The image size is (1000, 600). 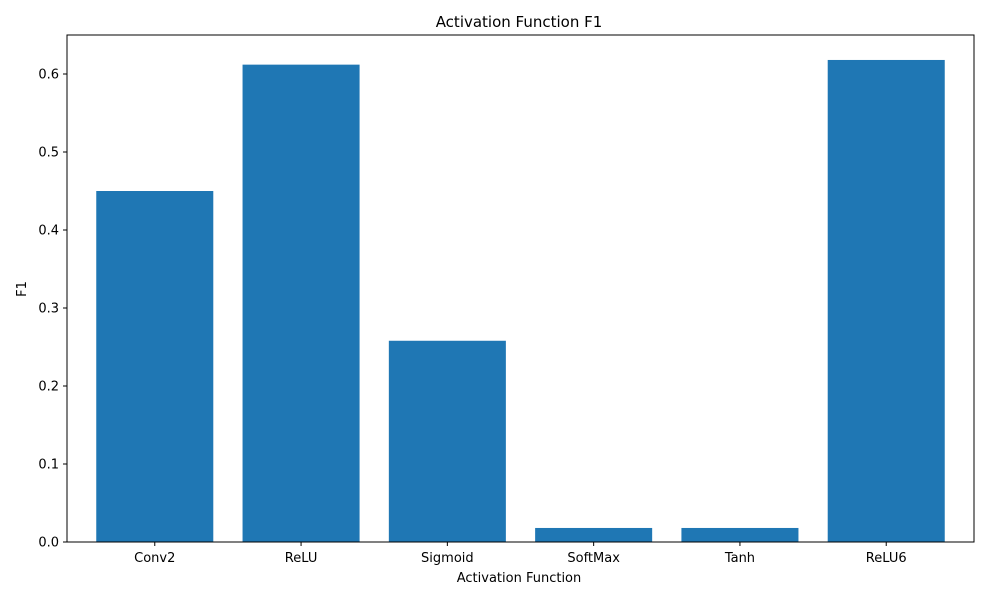 What do you see at coordinates (155, 366) in the screenshot?
I see `bar-conv2` at bounding box center [155, 366].